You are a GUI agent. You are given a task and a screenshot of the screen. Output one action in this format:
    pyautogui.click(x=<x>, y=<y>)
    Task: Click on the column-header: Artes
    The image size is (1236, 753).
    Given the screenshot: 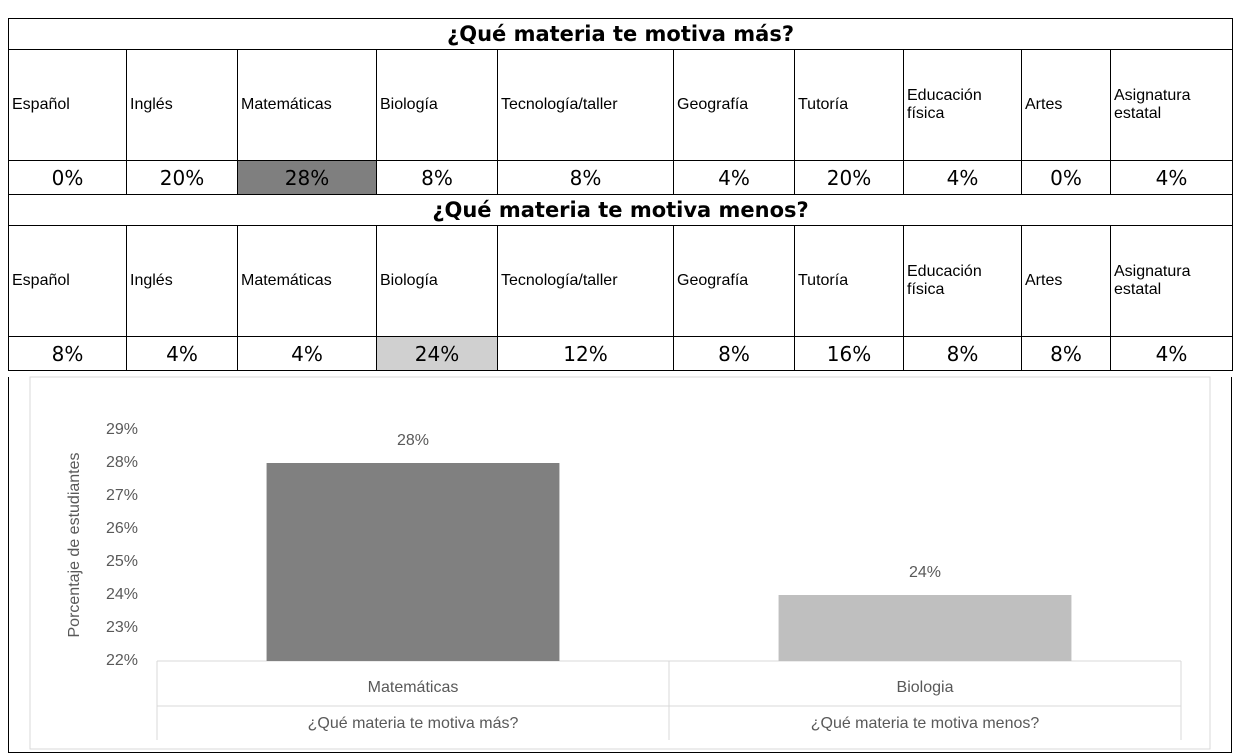 What is the action you would take?
    pyautogui.click(x=1066, y=105)
    